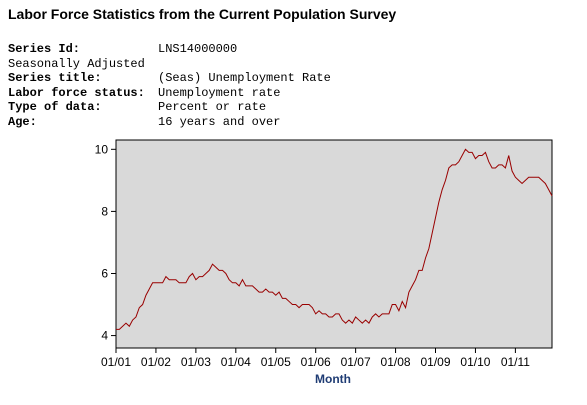 The width and height of the screenshot is (587, 405). I want to click on seasonal-adjustment-row: Seasonally Adjusted, so click(169, 64).